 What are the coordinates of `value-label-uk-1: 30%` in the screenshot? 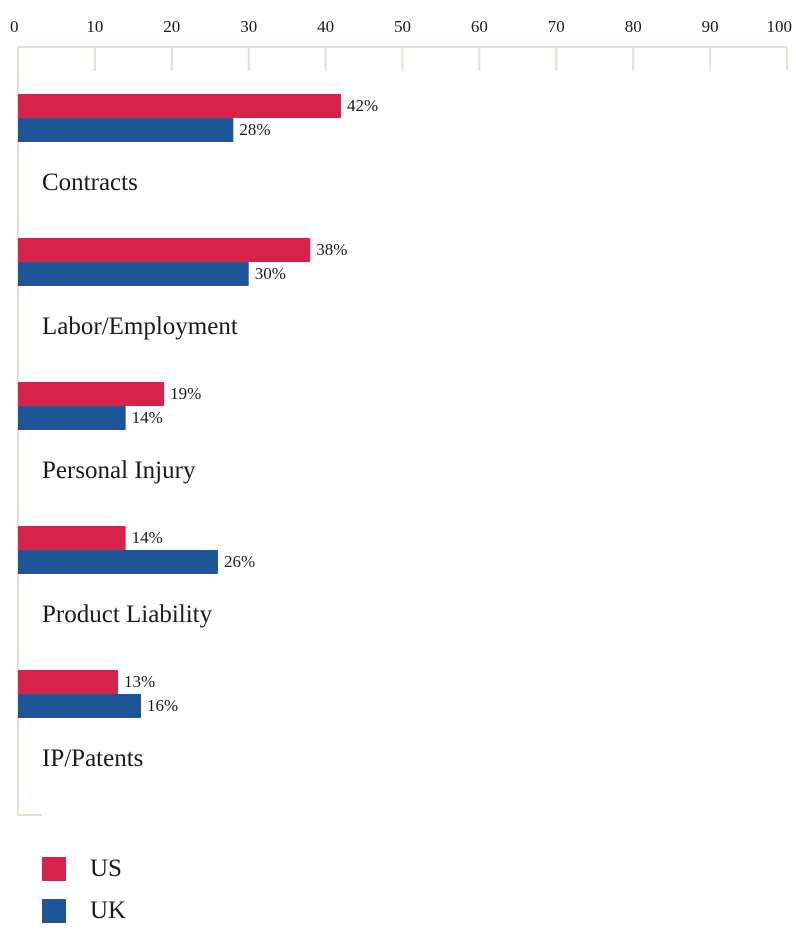 It's located at (270, 273).